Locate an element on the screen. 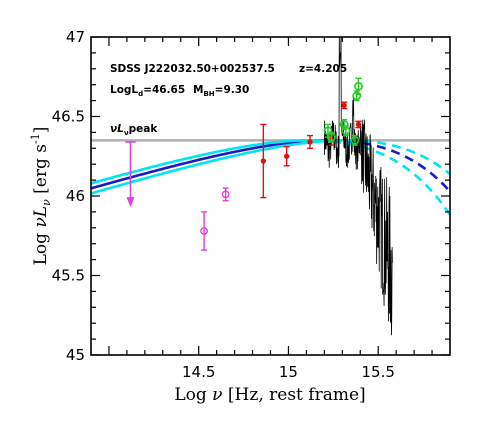  logld-sub: d is located at coordinates (140, 94).